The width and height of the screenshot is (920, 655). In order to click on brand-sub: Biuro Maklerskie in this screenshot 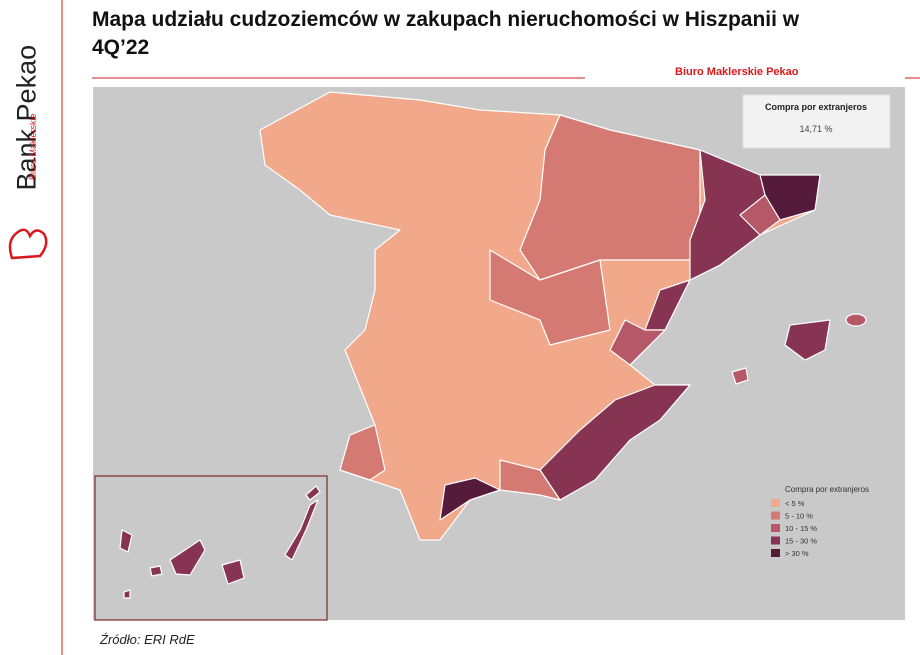, I will do `click(33, 146)`.